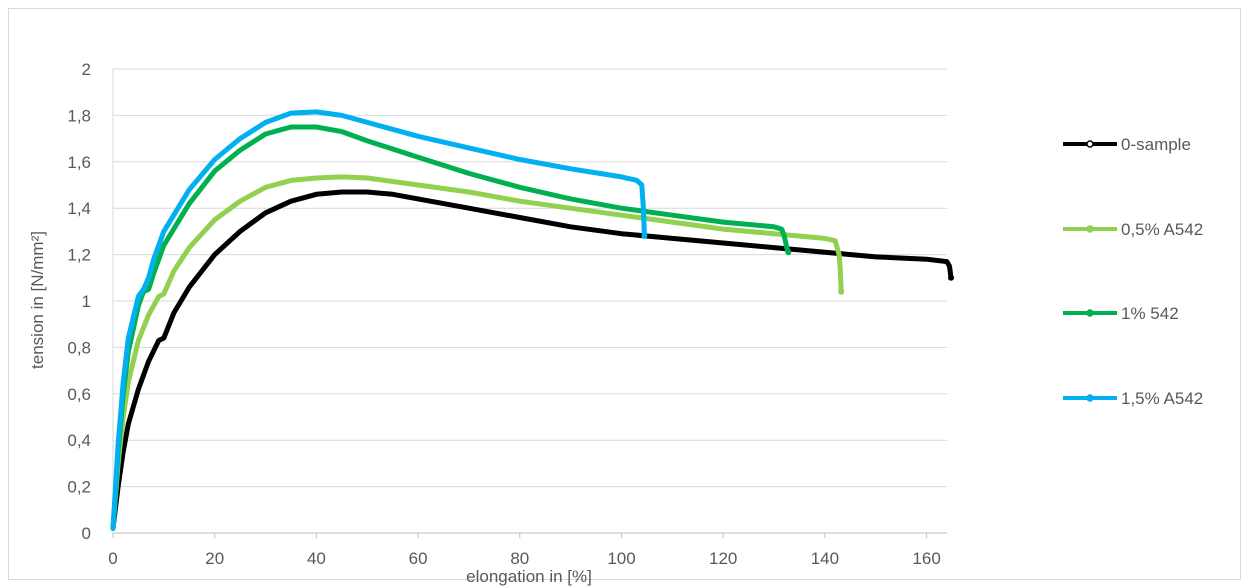 Image resolution: width=1249 pixels, height=588 pixels. I want to click on legend-item: 0,5% A542, so click(1133, 229).